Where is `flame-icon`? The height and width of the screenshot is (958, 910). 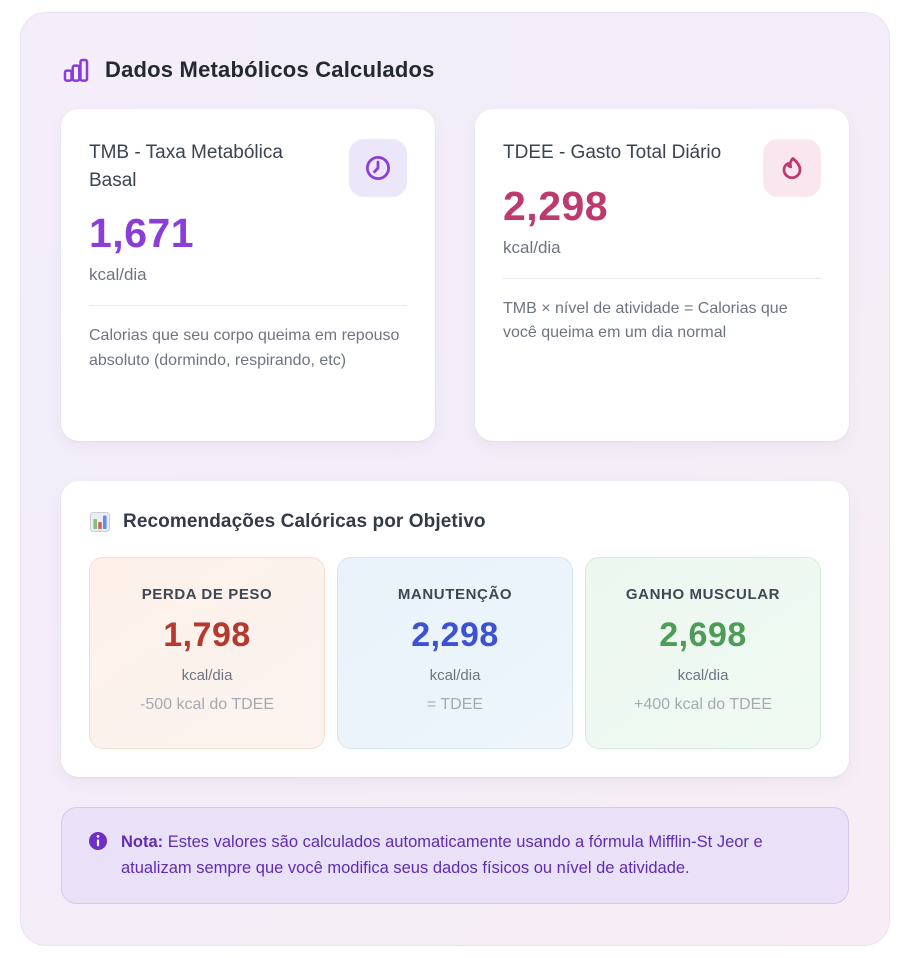 flame-icon is located at coordinates (792, 168).